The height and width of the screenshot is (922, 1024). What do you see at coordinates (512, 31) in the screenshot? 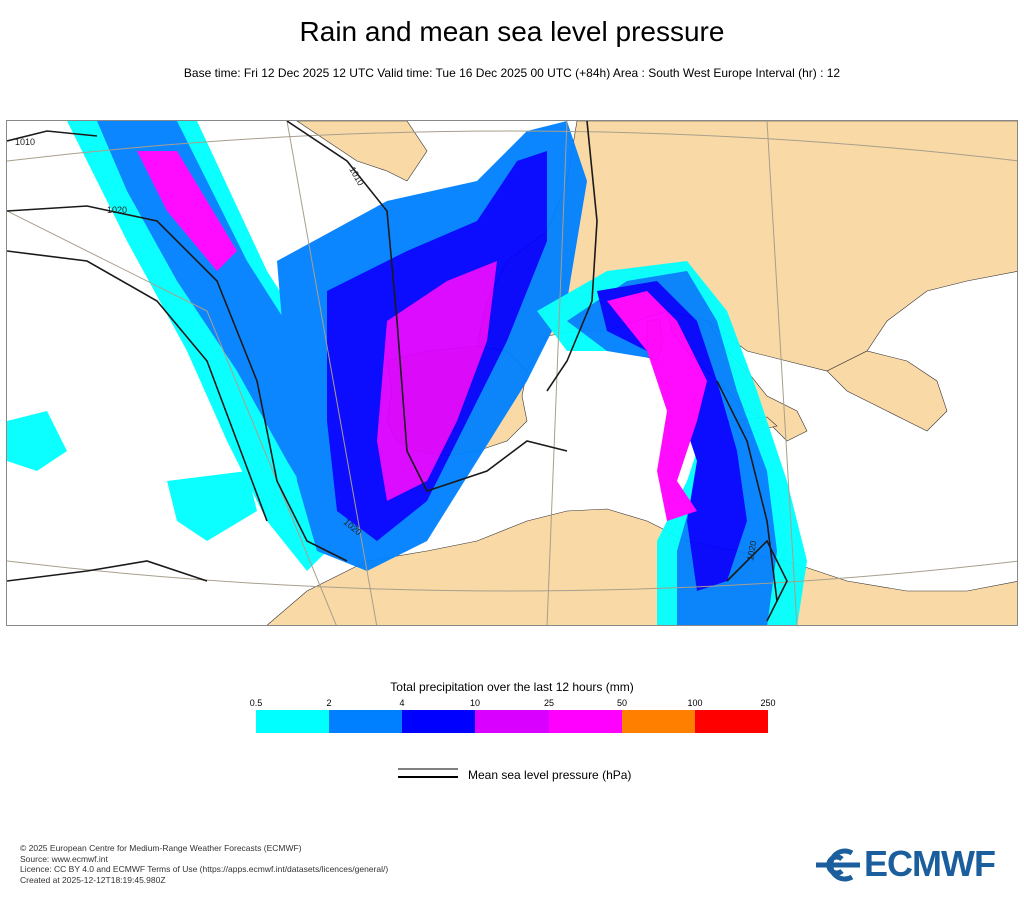
I see `chart-title: Rain and mean sea level pressure` at bounding box center [512, 31].